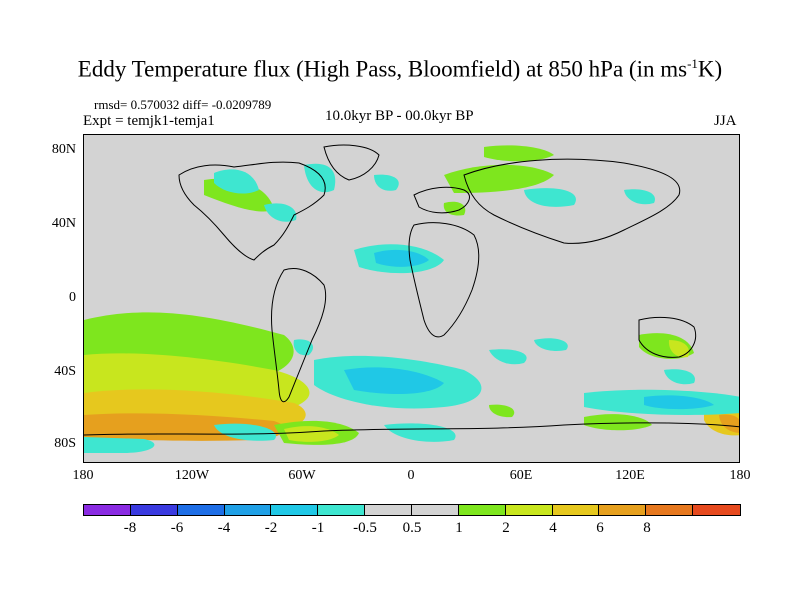 The width and height of the screenshot is (800, 600). Describe the element at coordinates (83, 475) in the screenshot. I see `lon-label-180w: 180` at that location.